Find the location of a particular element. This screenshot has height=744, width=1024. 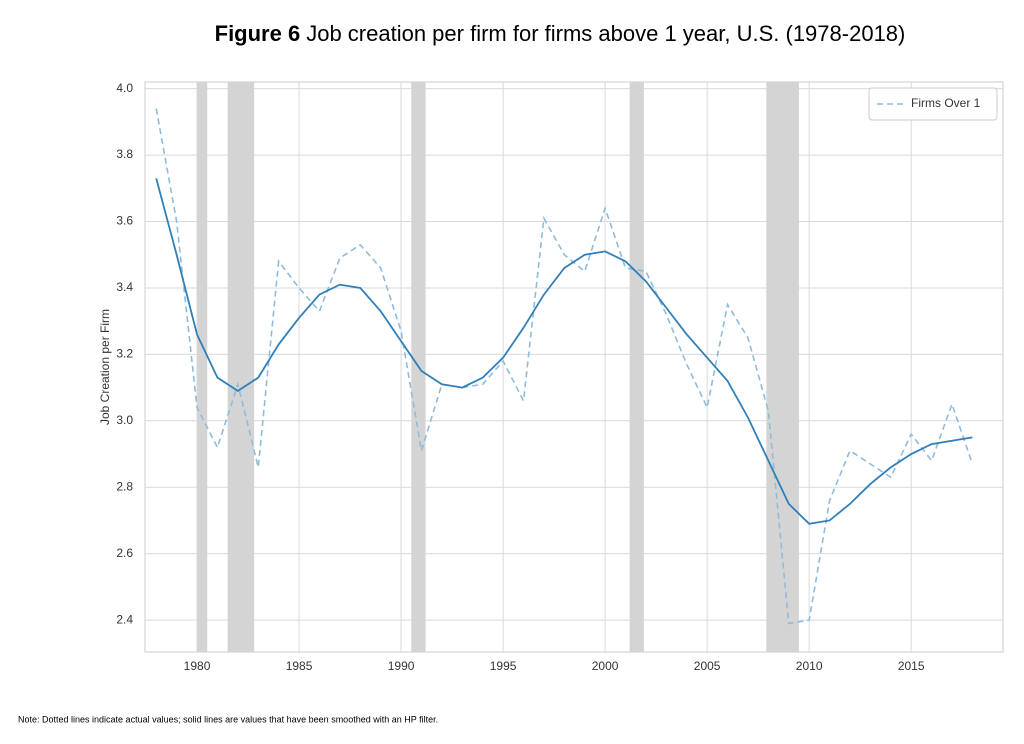

y-tick-label: 2.6 is located at coordinates (124, 553).